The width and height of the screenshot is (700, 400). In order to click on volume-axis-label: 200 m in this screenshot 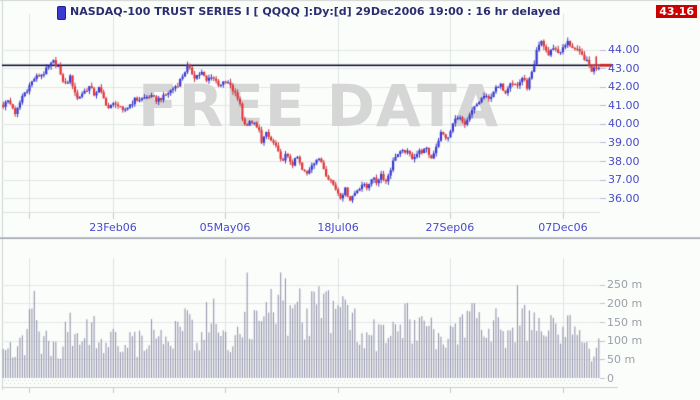, I will do `click(625, 303)`.